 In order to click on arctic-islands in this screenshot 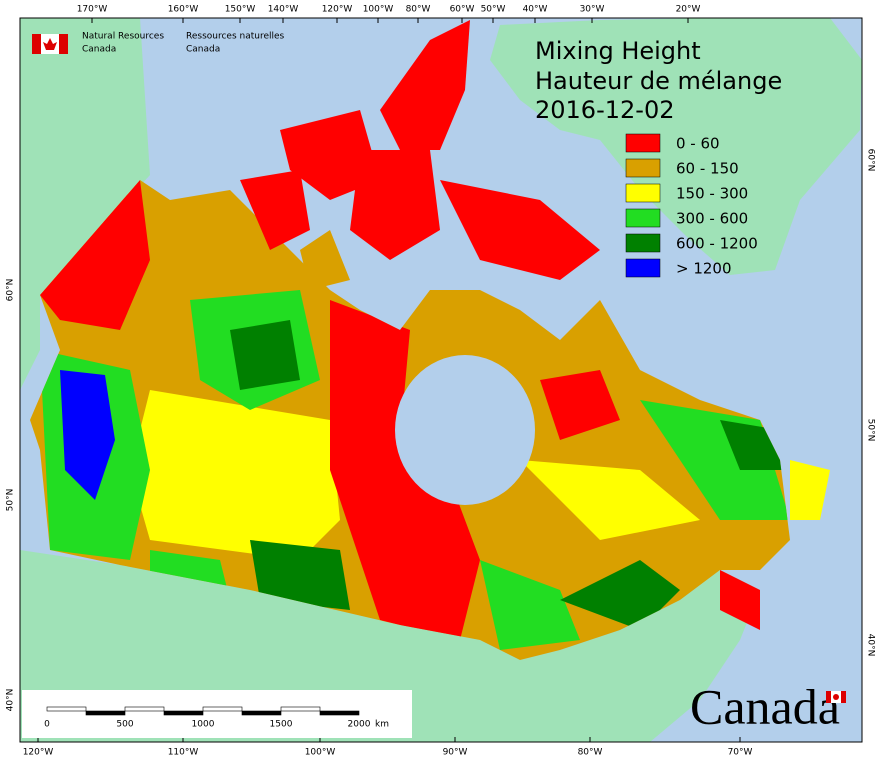, I will do `click(420, 150)`.